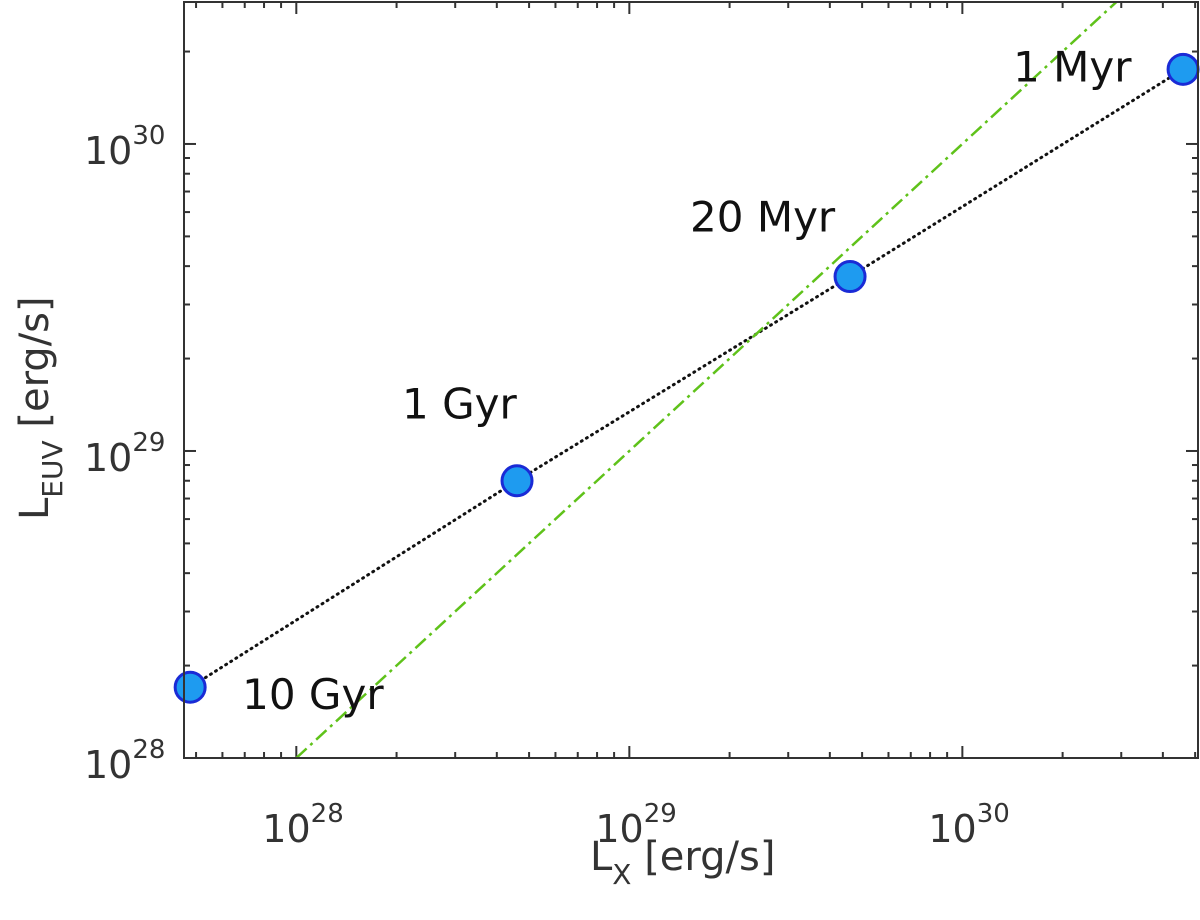  I want to click on x-tick-label: 1029, so click(635, 825).